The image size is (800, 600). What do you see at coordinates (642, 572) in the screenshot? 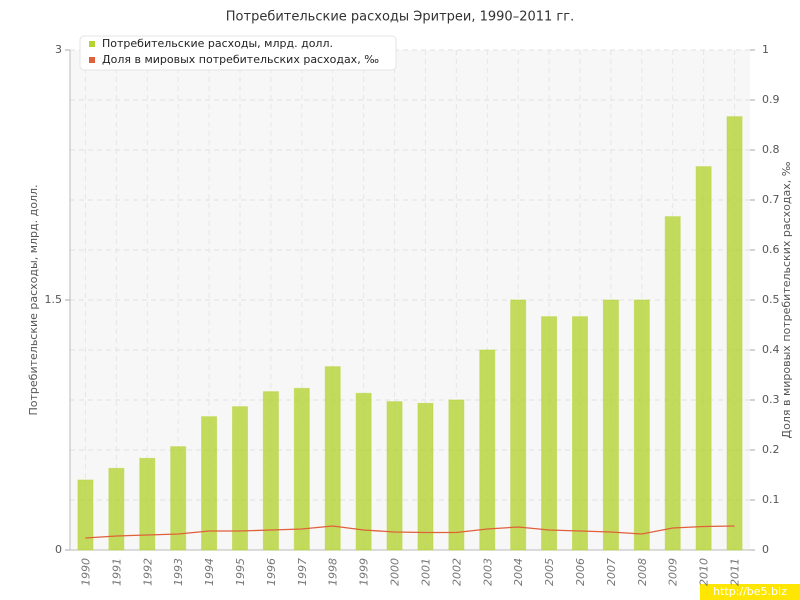
I see `x-tick-label: 2008` at bounding box center [642, 572].